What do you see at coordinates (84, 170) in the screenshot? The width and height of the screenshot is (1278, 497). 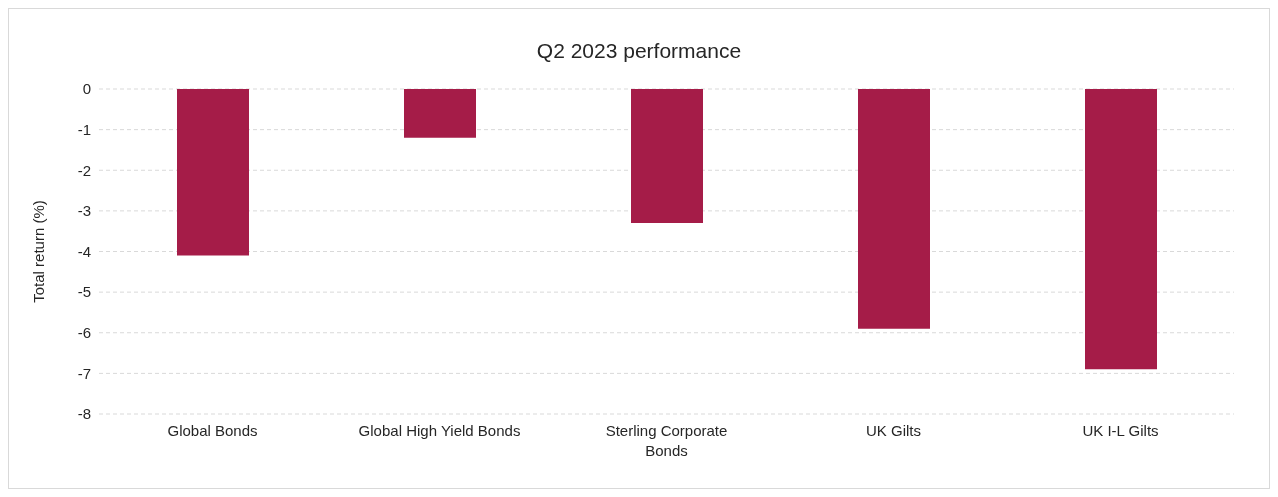 I see `y-tick-label: -2` at bounding box center [84, 170].